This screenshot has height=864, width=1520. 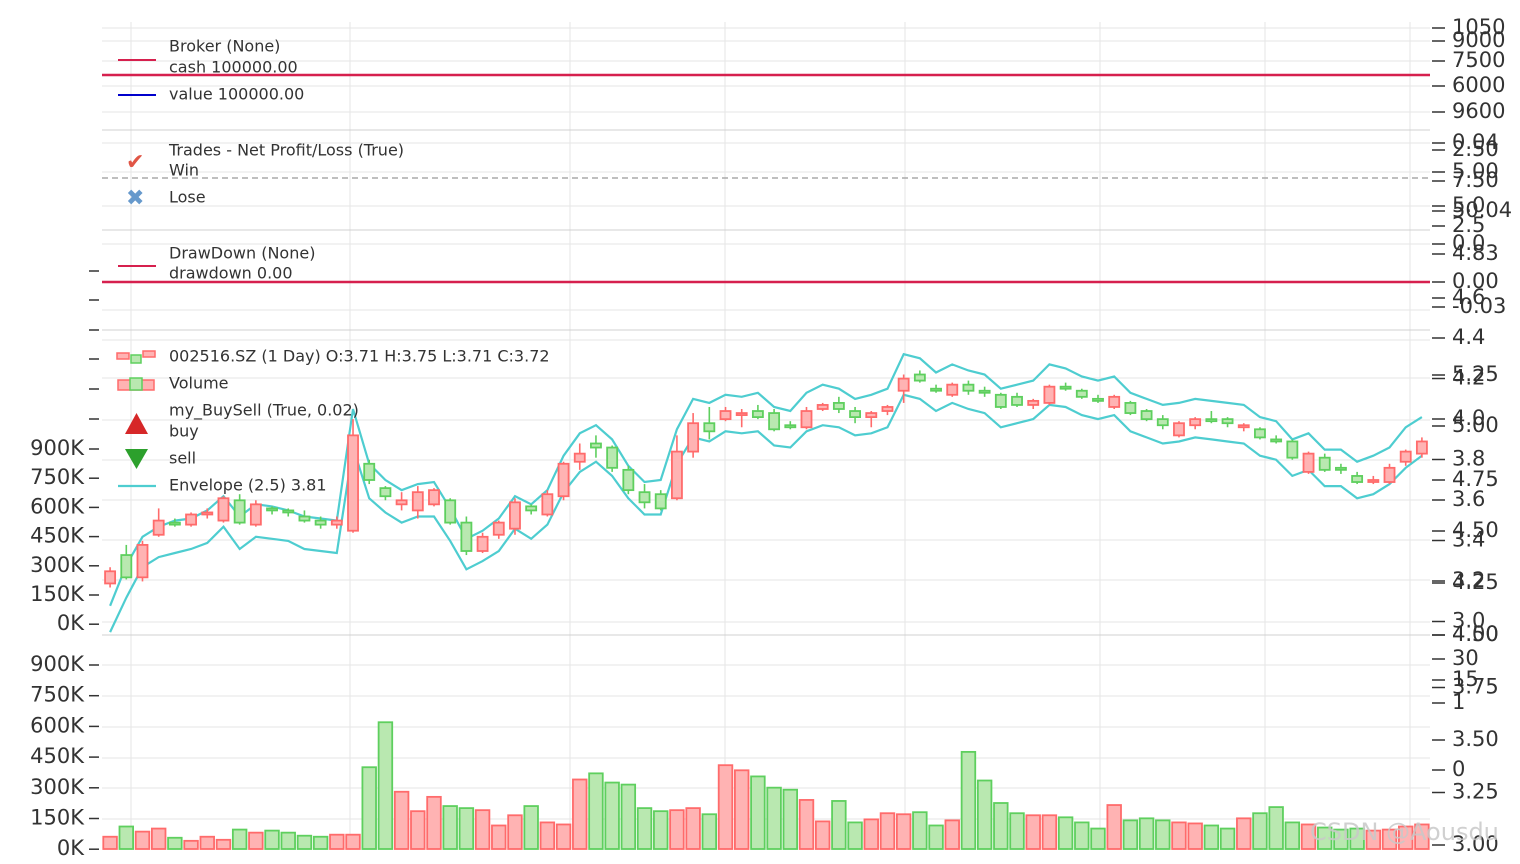 What do you see at coordinates (233, 67) in the screenshot?
I see `cash-legend-label: cash 100000.00` at bounding box center [233, 67].